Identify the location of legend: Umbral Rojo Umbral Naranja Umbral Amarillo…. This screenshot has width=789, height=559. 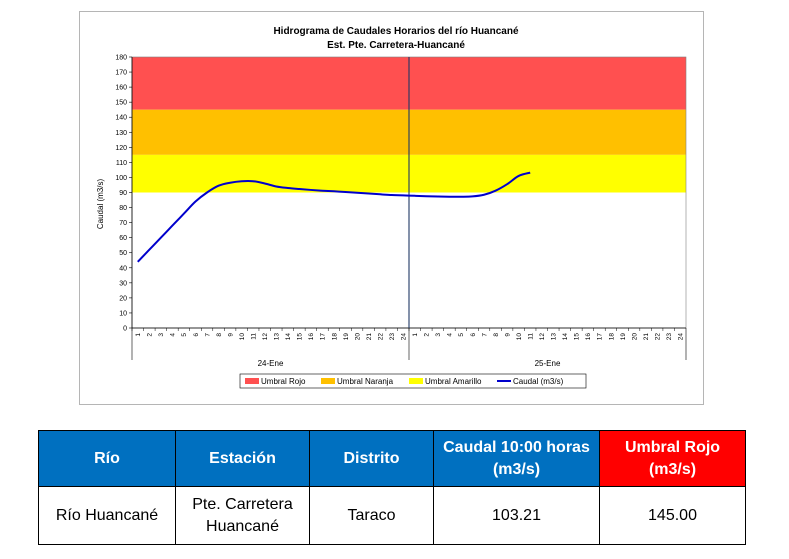
(413, 381).